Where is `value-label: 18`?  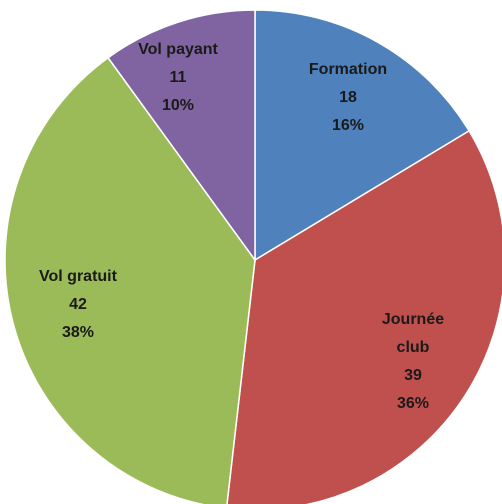
value-label: 18 is located at coordinates (348, 97).